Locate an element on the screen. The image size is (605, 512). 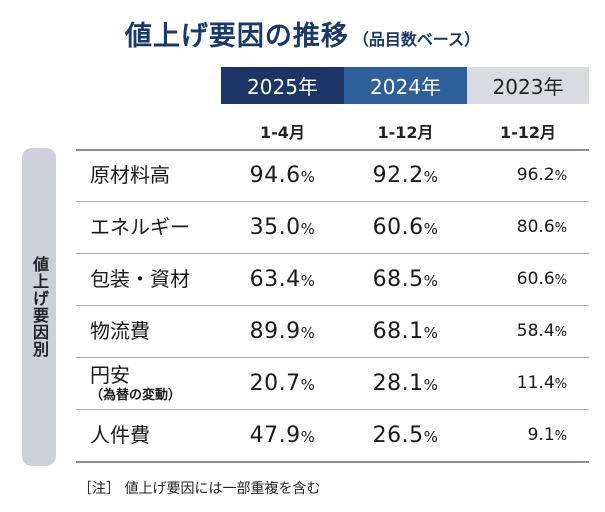
table-row: 人件費 47.9% 26.5% 9.1% is located at coordinates (332, 435).